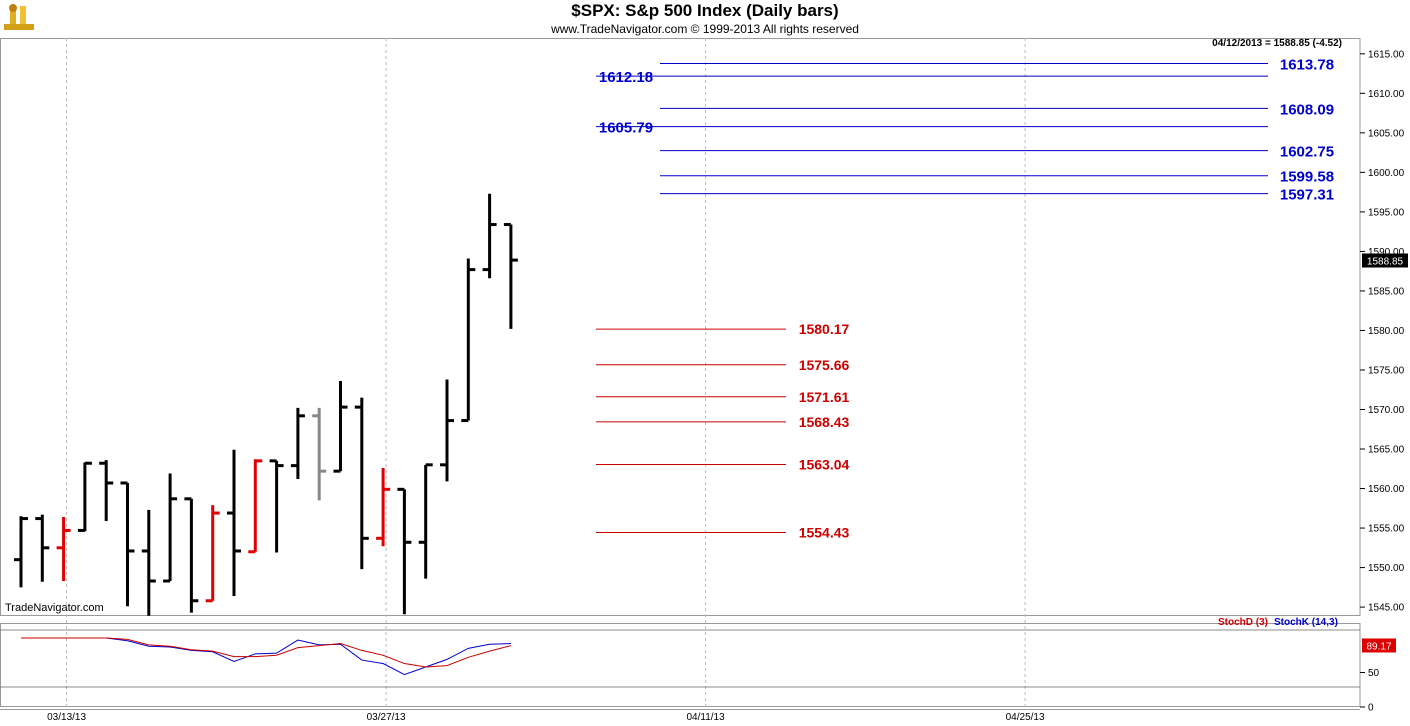 The width and height of the screenshot is (1410, 726). Describe the element at coordinates (824, 329) in the screenshot. I see `support-label: 1580.17` at that location.